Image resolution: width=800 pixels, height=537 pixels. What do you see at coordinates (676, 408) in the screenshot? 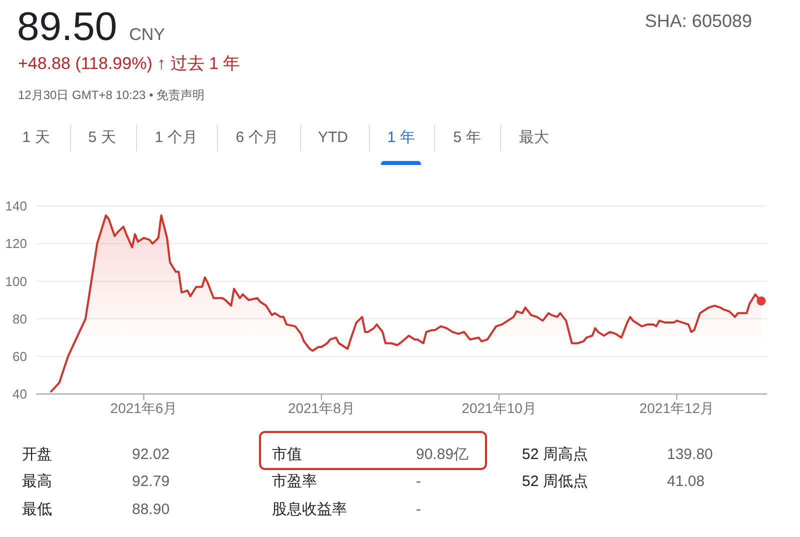
I see `x-tick-label: 2021年12月` at bounding box center [676, 408].